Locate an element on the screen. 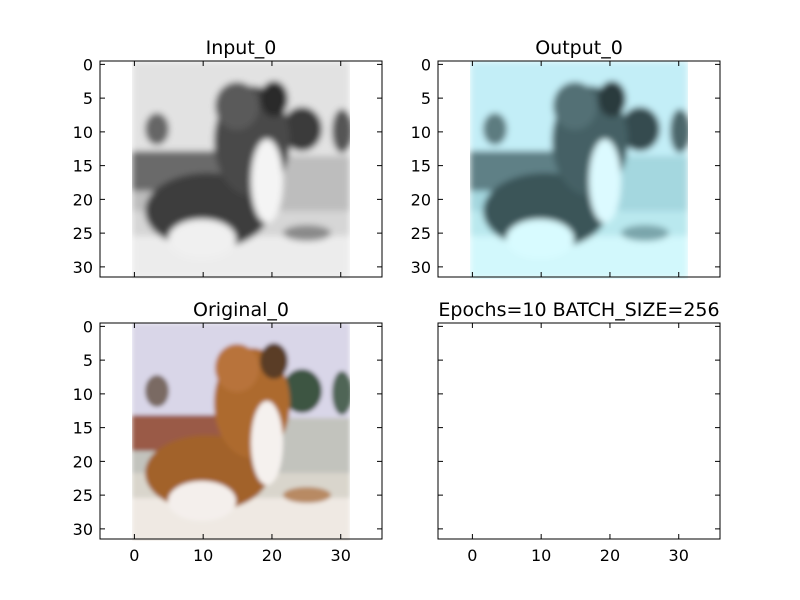 Image resolution: width=800 pixels, height=600 pixels. image-input is located at coordinates (241, 170).